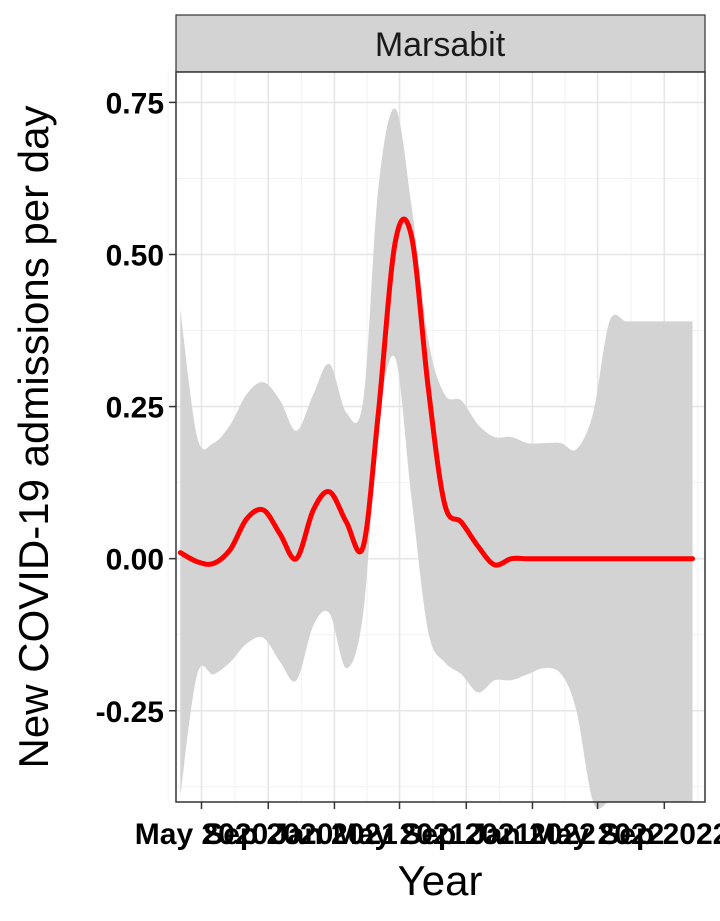 Image resolution: width=720 pixels, height=921 pixels. I want to click on x-tick-label: Jan 2021, so click(334, 834).